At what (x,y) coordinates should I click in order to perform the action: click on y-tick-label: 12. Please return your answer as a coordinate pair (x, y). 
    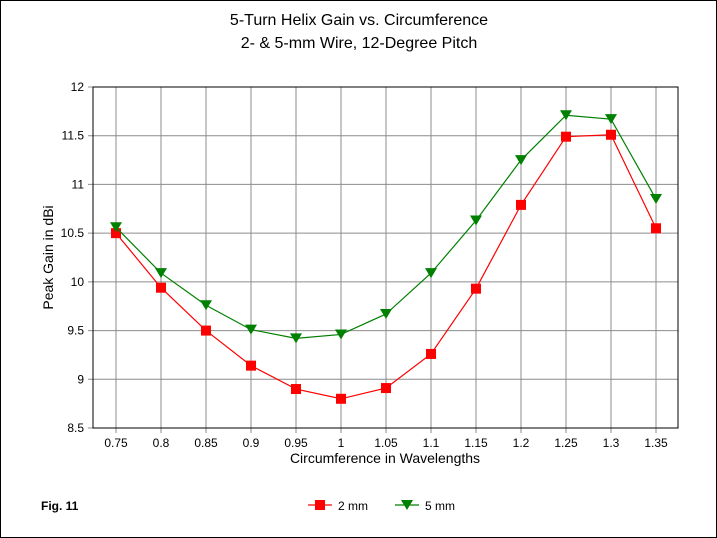
    Looking at the image, I should click on (78, 87).